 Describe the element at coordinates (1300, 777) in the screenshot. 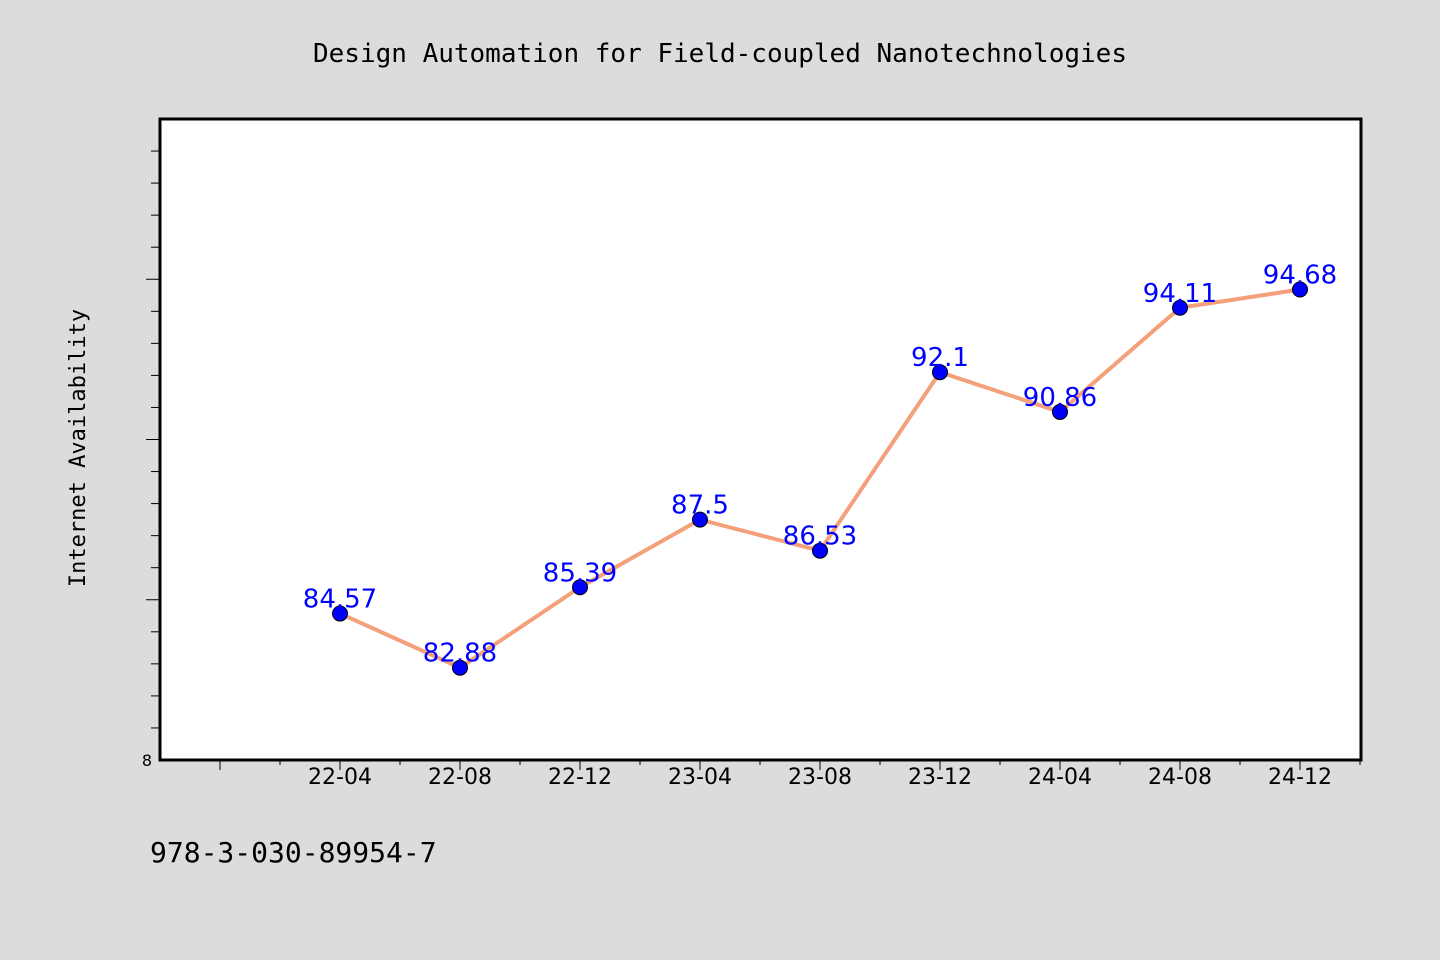

I see `x-tick-label: 24-12` at that location.